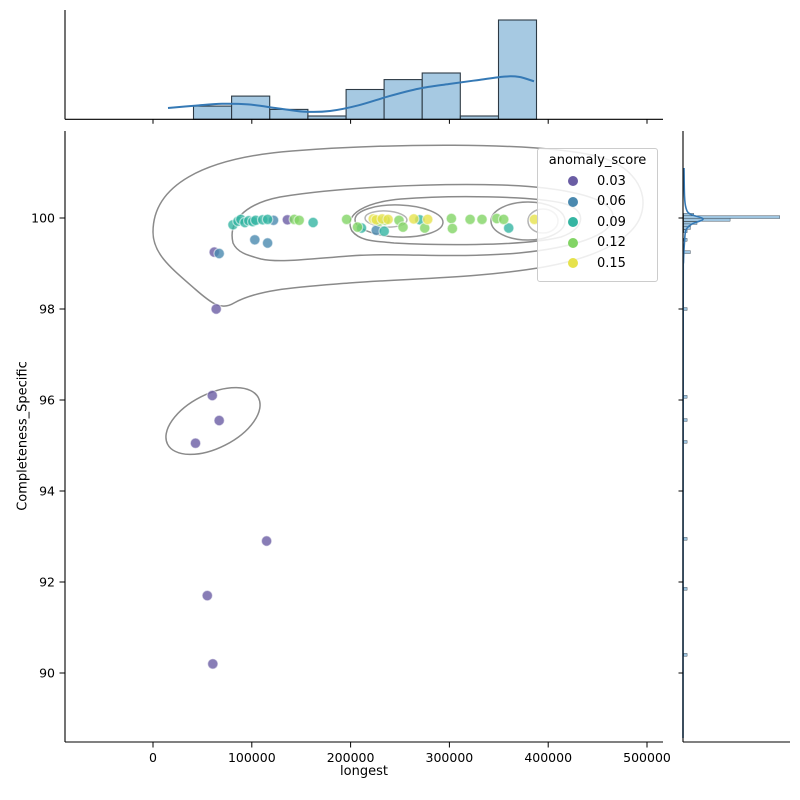  What do you see at coordinates (548, 757) in the screenshot?
I see `svg-text: 400000` at bounding box center [548, 757].